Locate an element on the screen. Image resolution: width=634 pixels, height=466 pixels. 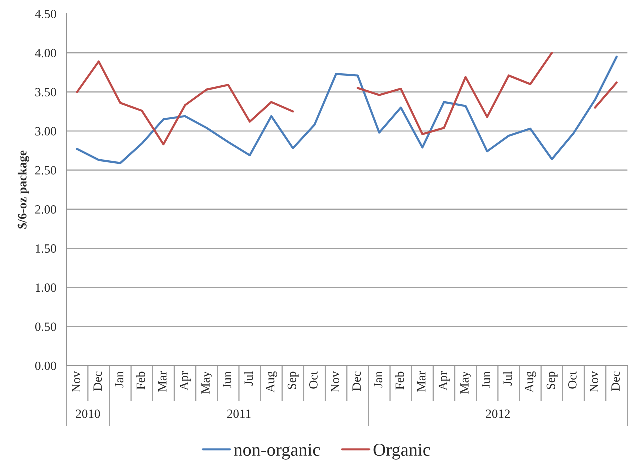
legend-label: non-organic is located at coordinates (277, 452).